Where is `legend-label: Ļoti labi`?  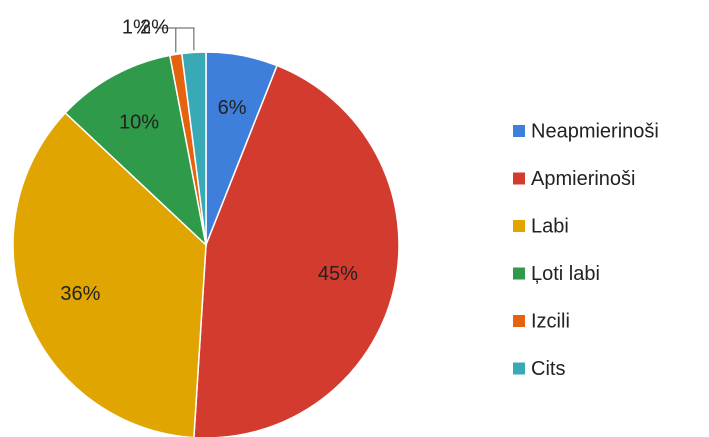 legend-label: Ļoti labi is located at coordinates (565, 274).